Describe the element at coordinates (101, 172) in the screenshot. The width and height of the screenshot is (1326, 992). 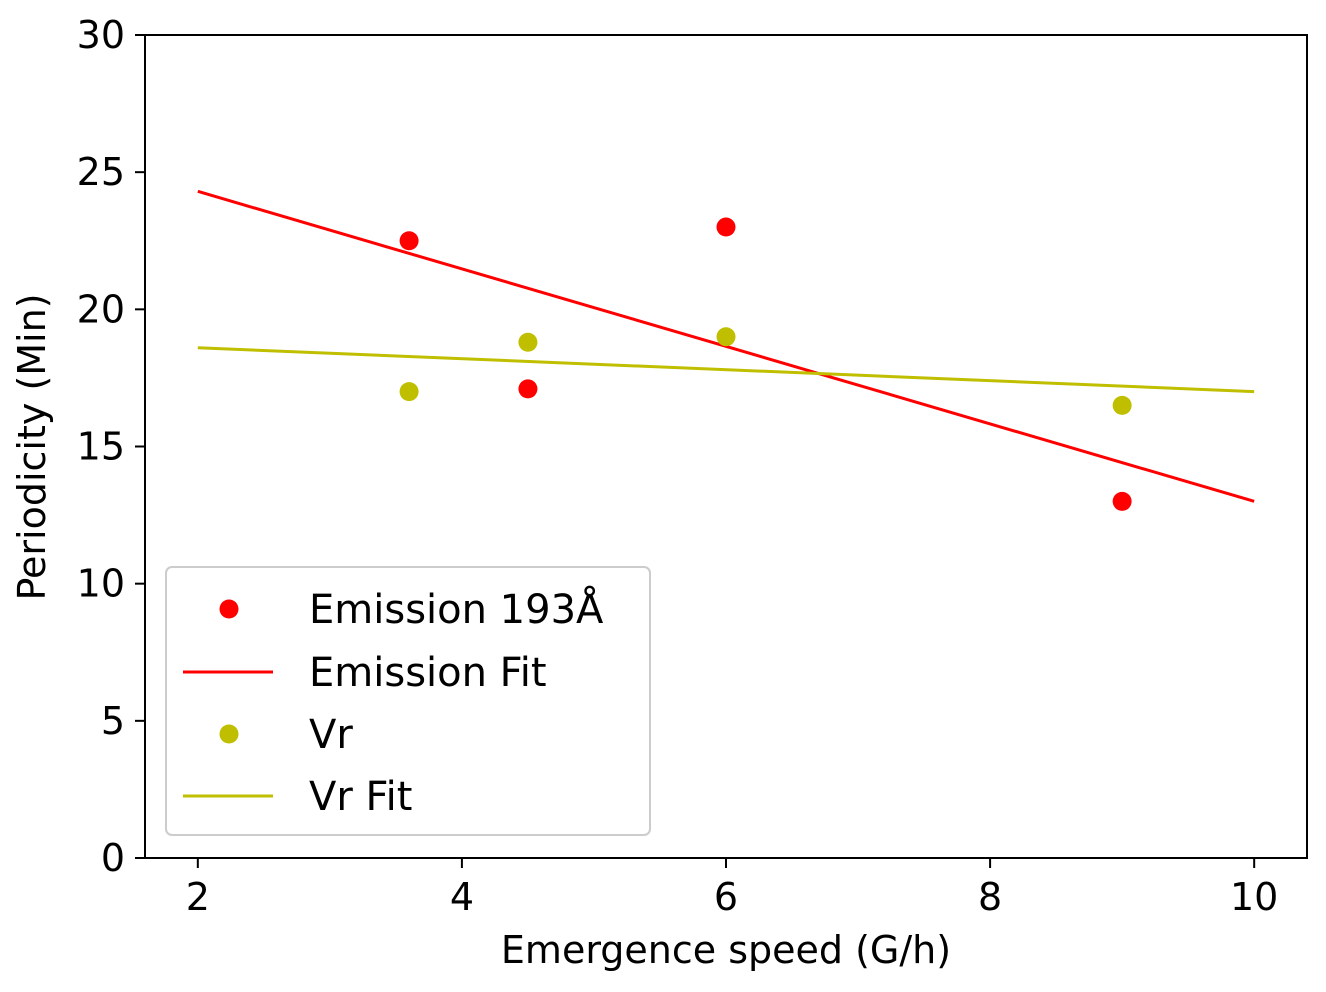
I see `y-tick-label: 25` at that location.